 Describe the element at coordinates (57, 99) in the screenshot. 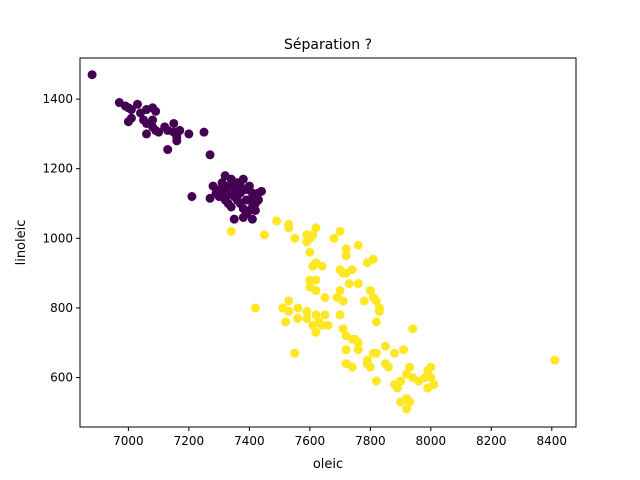

I see `y-tick-label: 1400` at that location.